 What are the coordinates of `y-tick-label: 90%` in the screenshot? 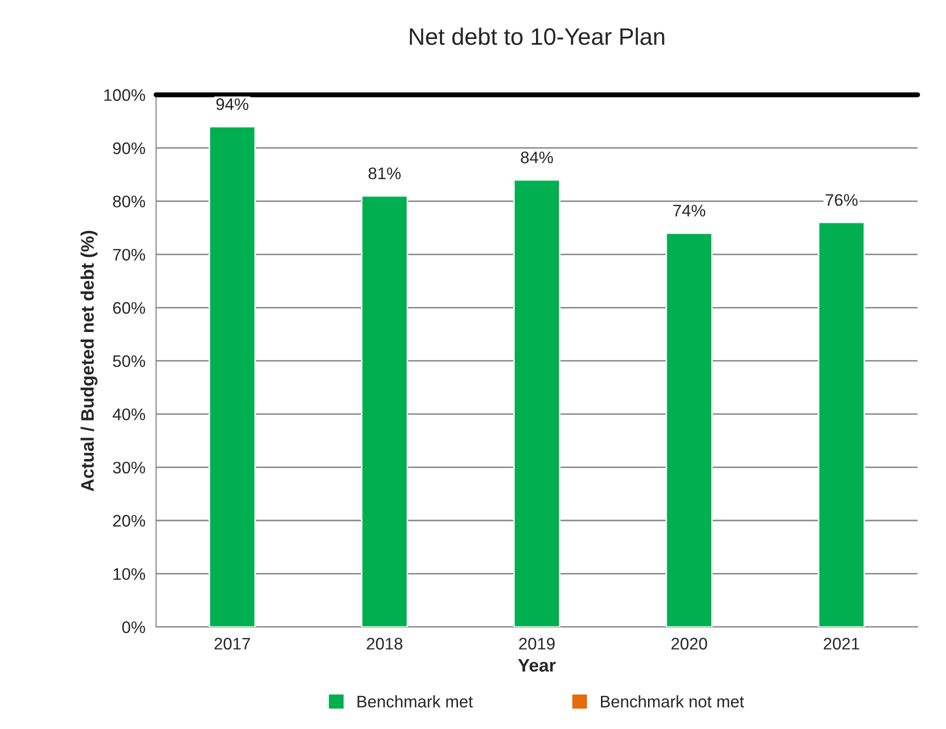 It's located at (129, 148).